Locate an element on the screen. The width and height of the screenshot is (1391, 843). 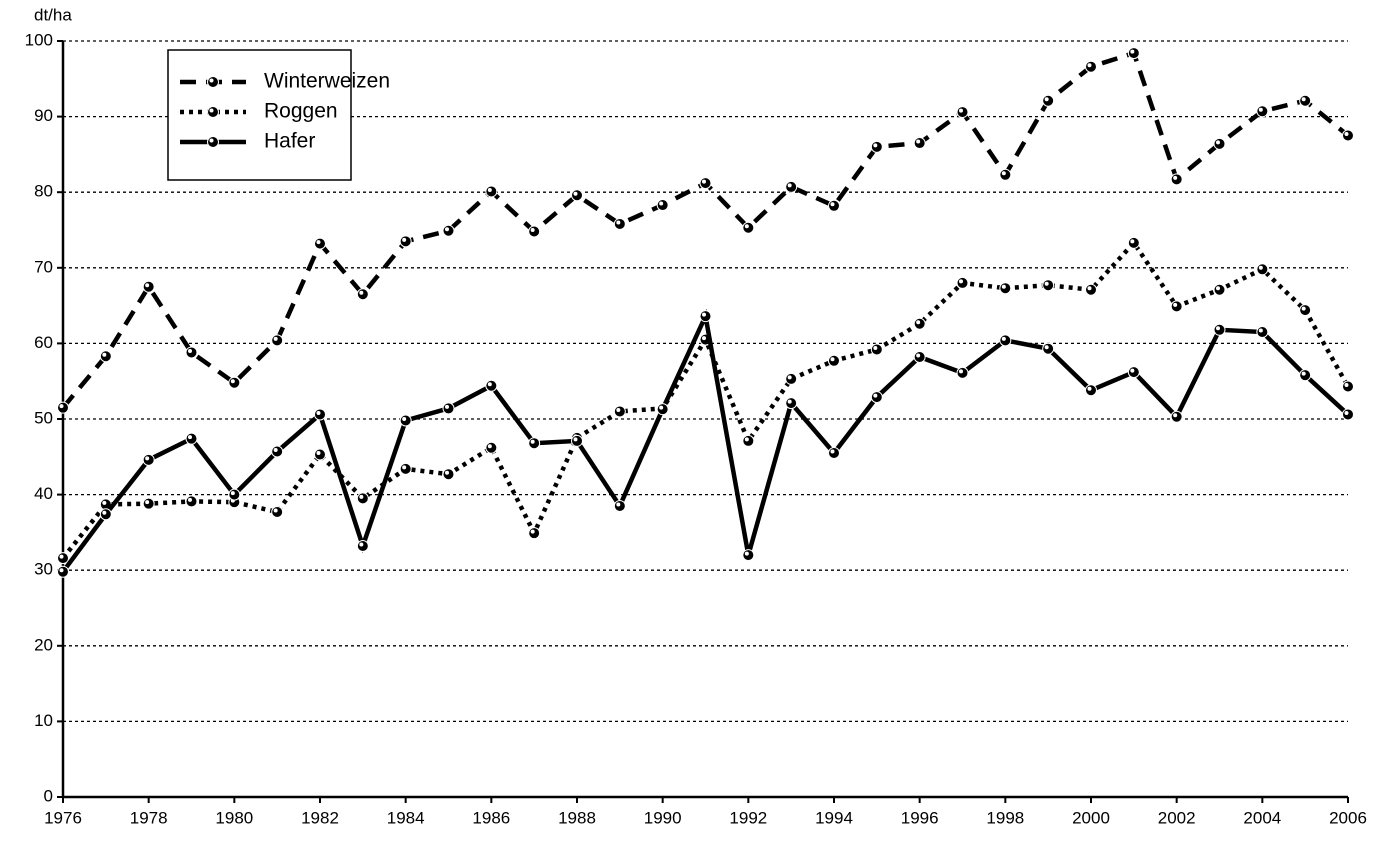
x-tick-label: 1990 is located at coordinates (663, 817).